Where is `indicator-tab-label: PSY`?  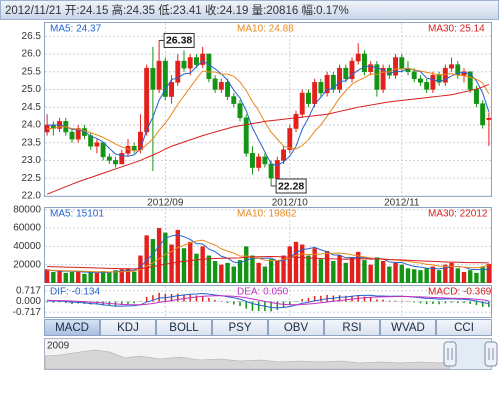
indicator-tab-label: PSY is located at coordinates (239, 328).